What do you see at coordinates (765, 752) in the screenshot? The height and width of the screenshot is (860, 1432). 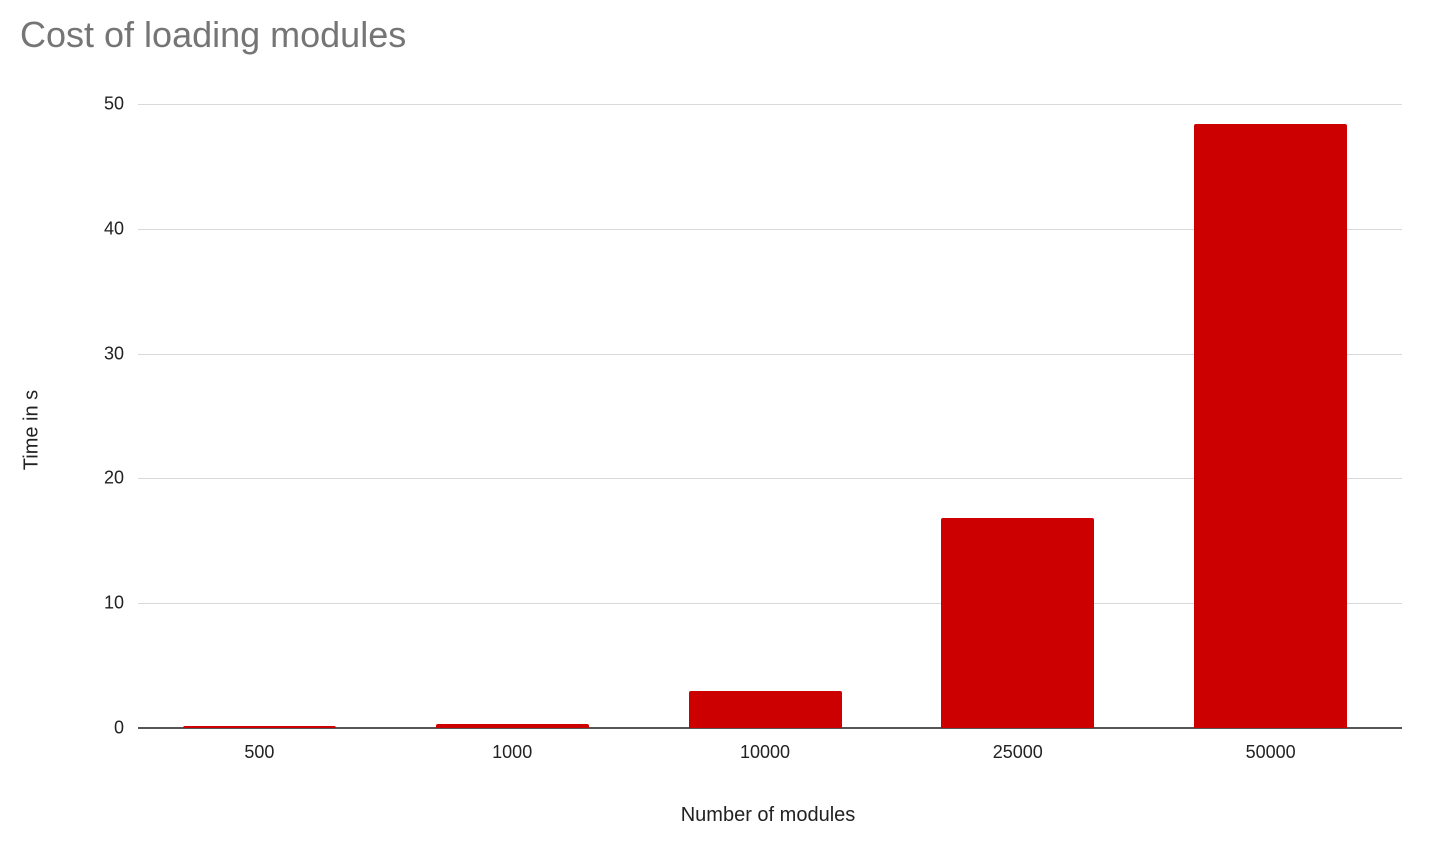 I see `x-tick-label: 10000` at bounding box center [765, 752].